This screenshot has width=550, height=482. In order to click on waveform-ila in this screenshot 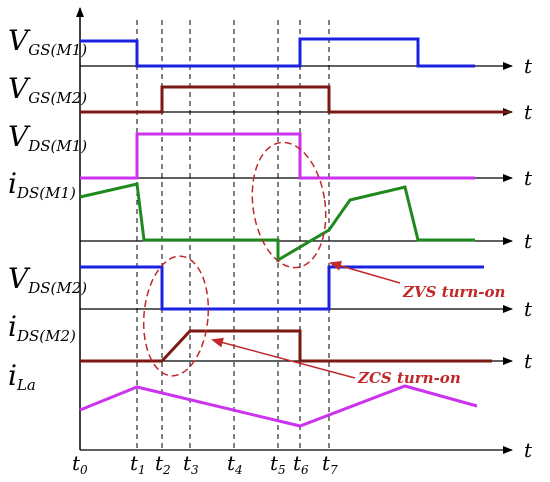, I will do `click(278, 406)`.